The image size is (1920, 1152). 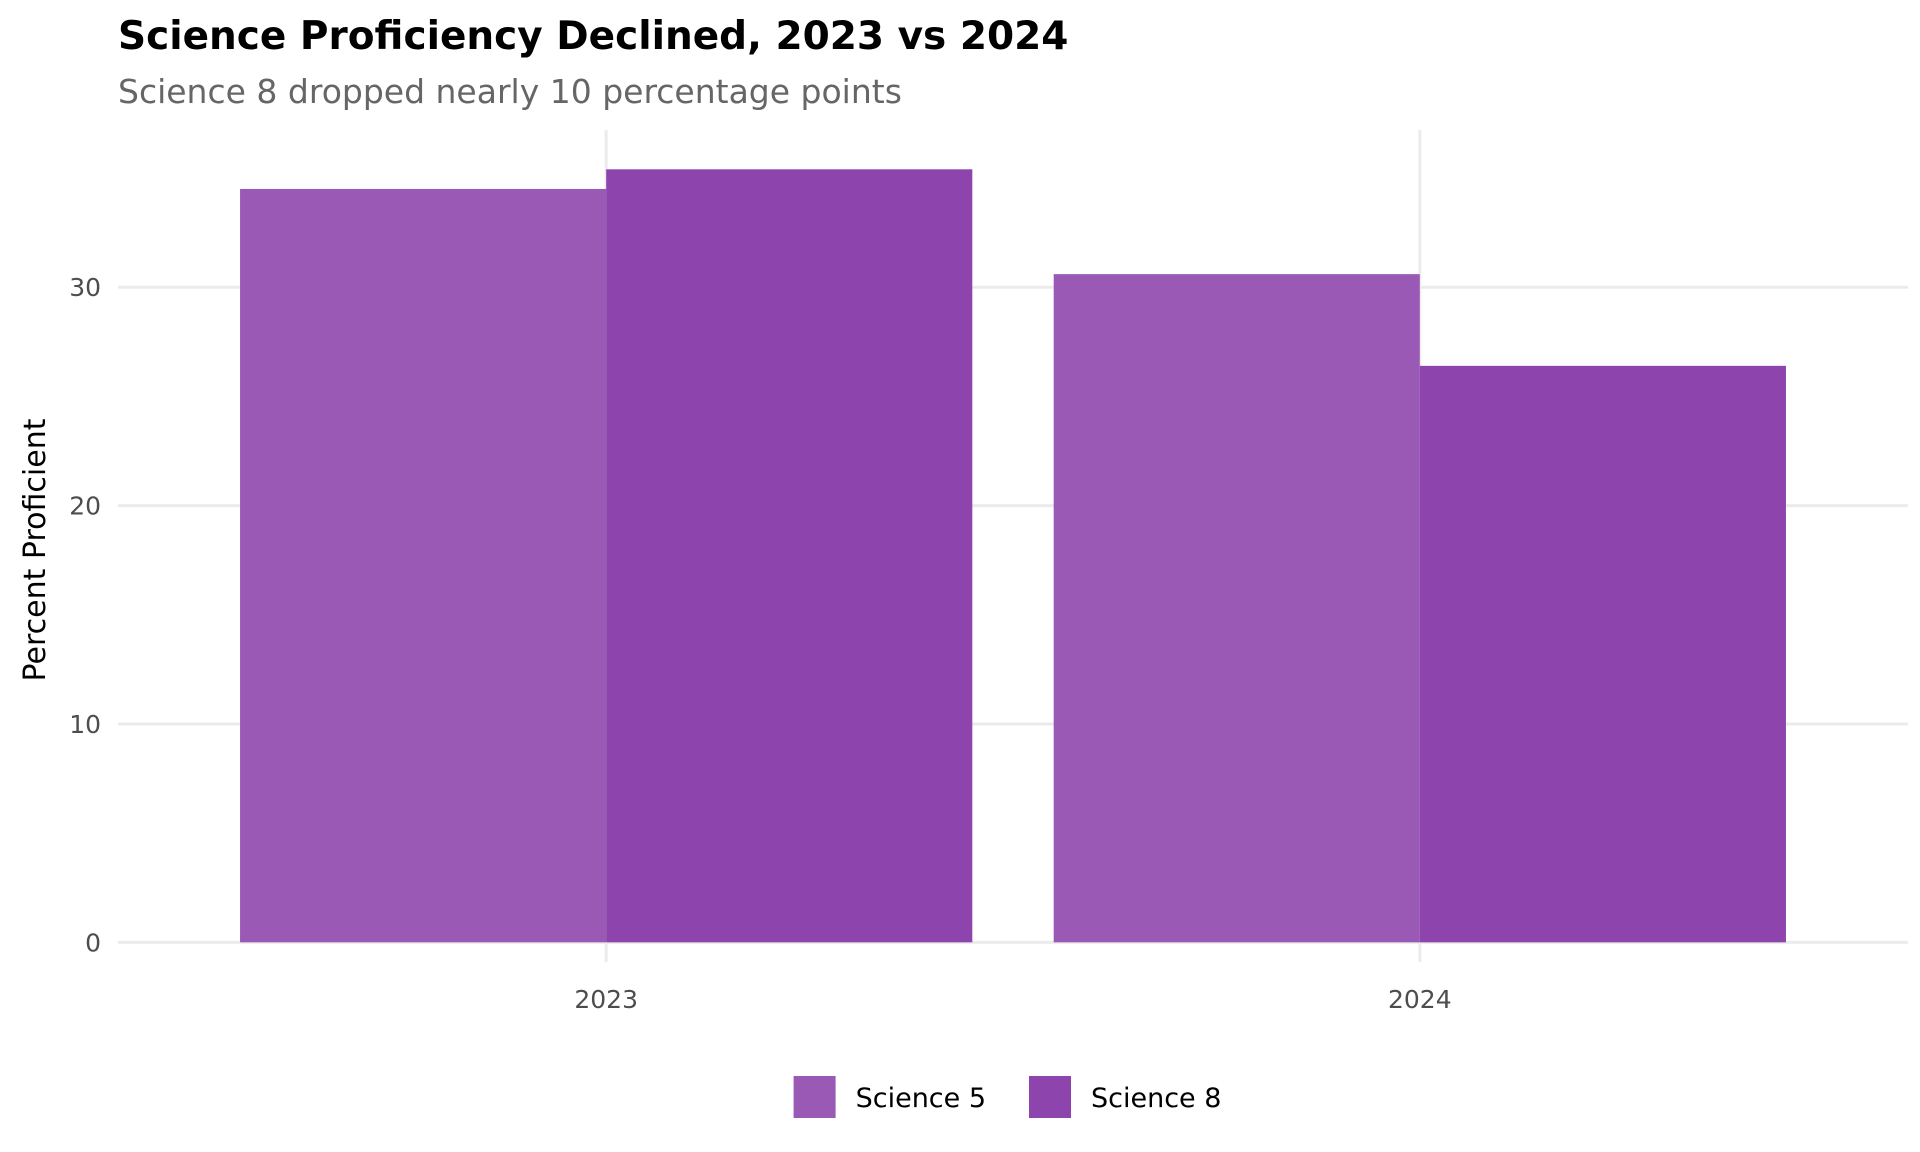 I want to click on y-tick-label: 20, so click(x=85, y=506).